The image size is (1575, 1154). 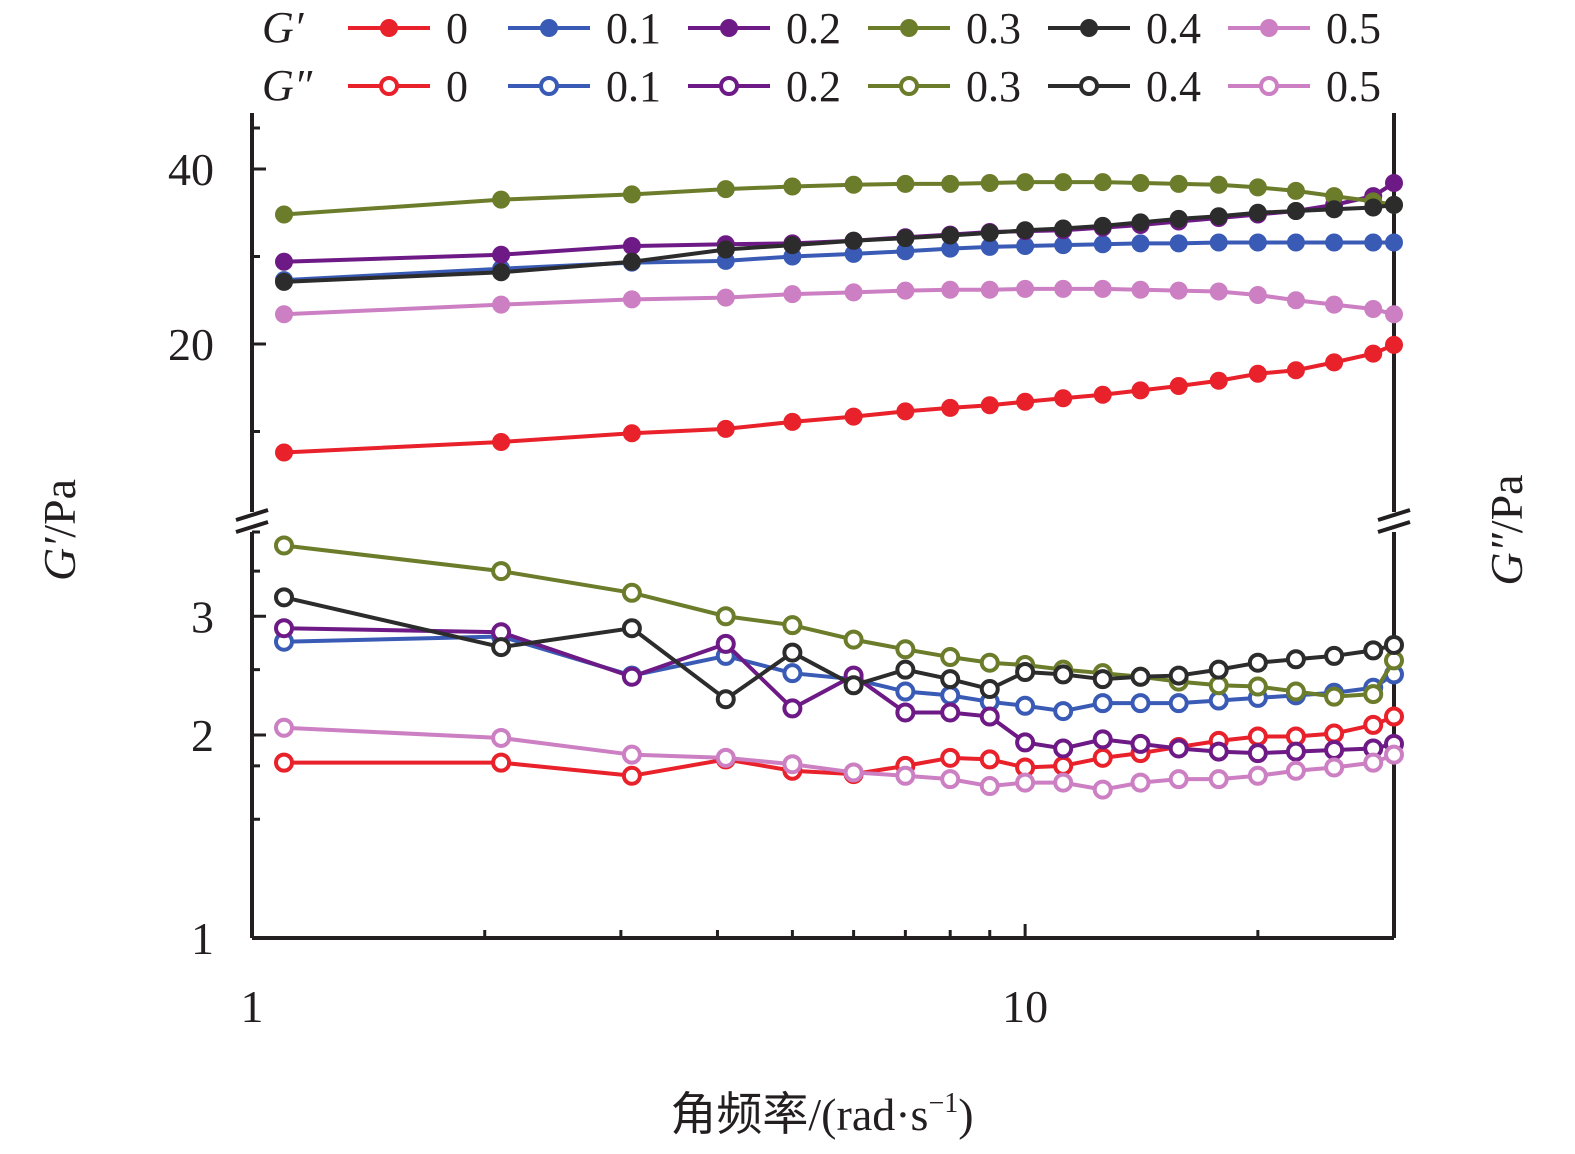 I want to click on legend-label: 0, so click(x=457, y=86).